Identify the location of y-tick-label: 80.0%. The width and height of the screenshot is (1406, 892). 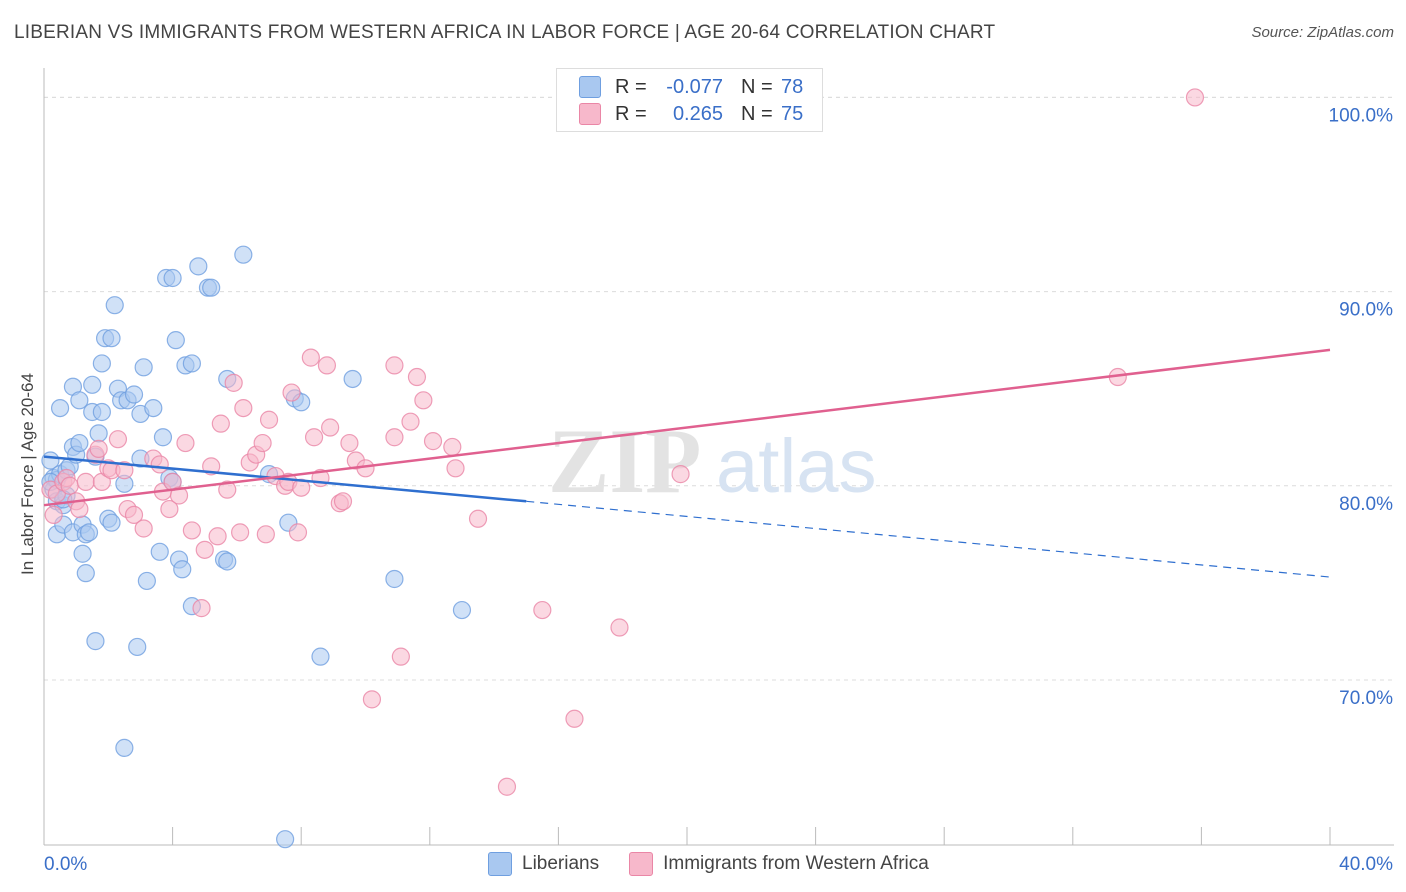
(1366, 504).